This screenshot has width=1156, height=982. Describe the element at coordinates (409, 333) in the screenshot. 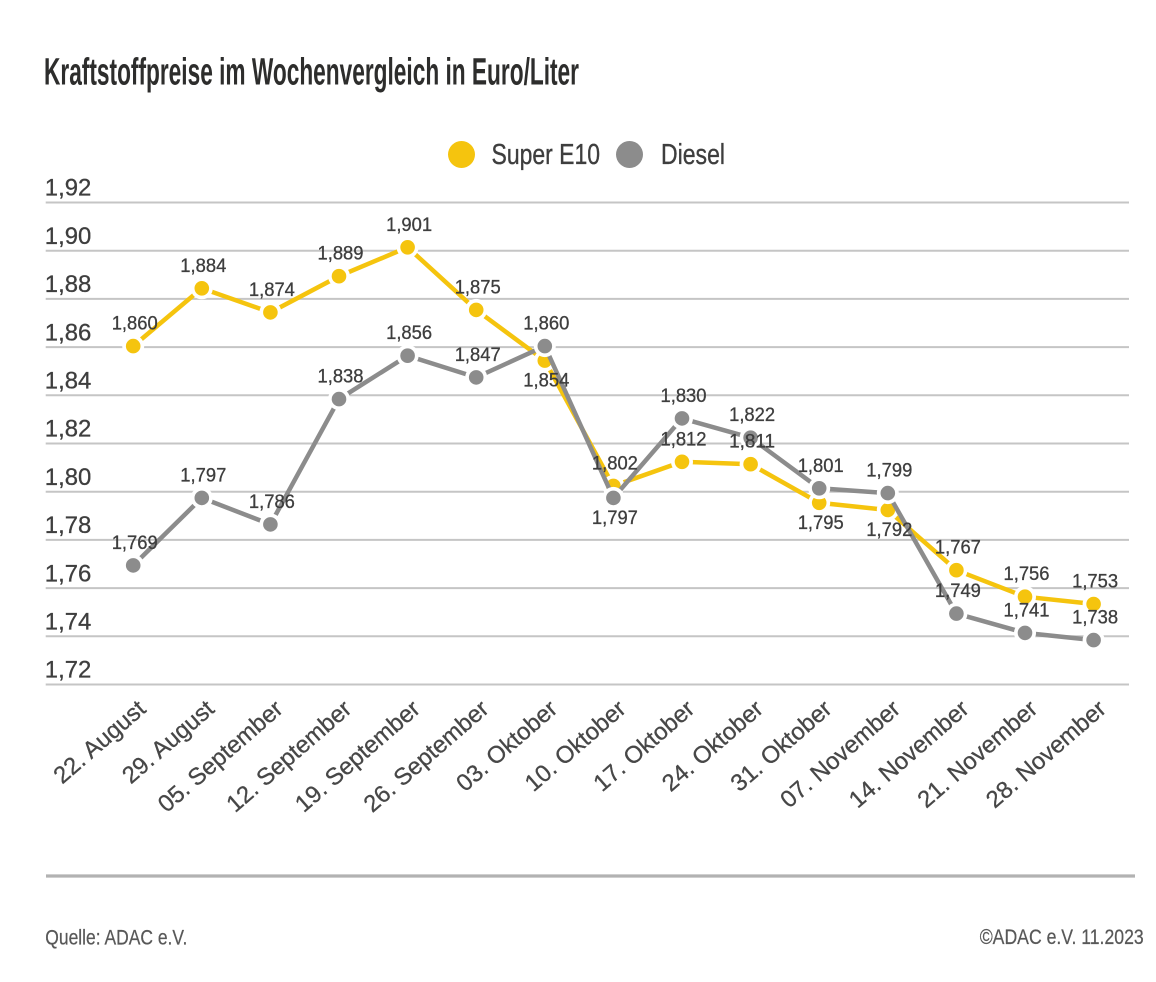

I see `svg-text: 1,856` at that location.